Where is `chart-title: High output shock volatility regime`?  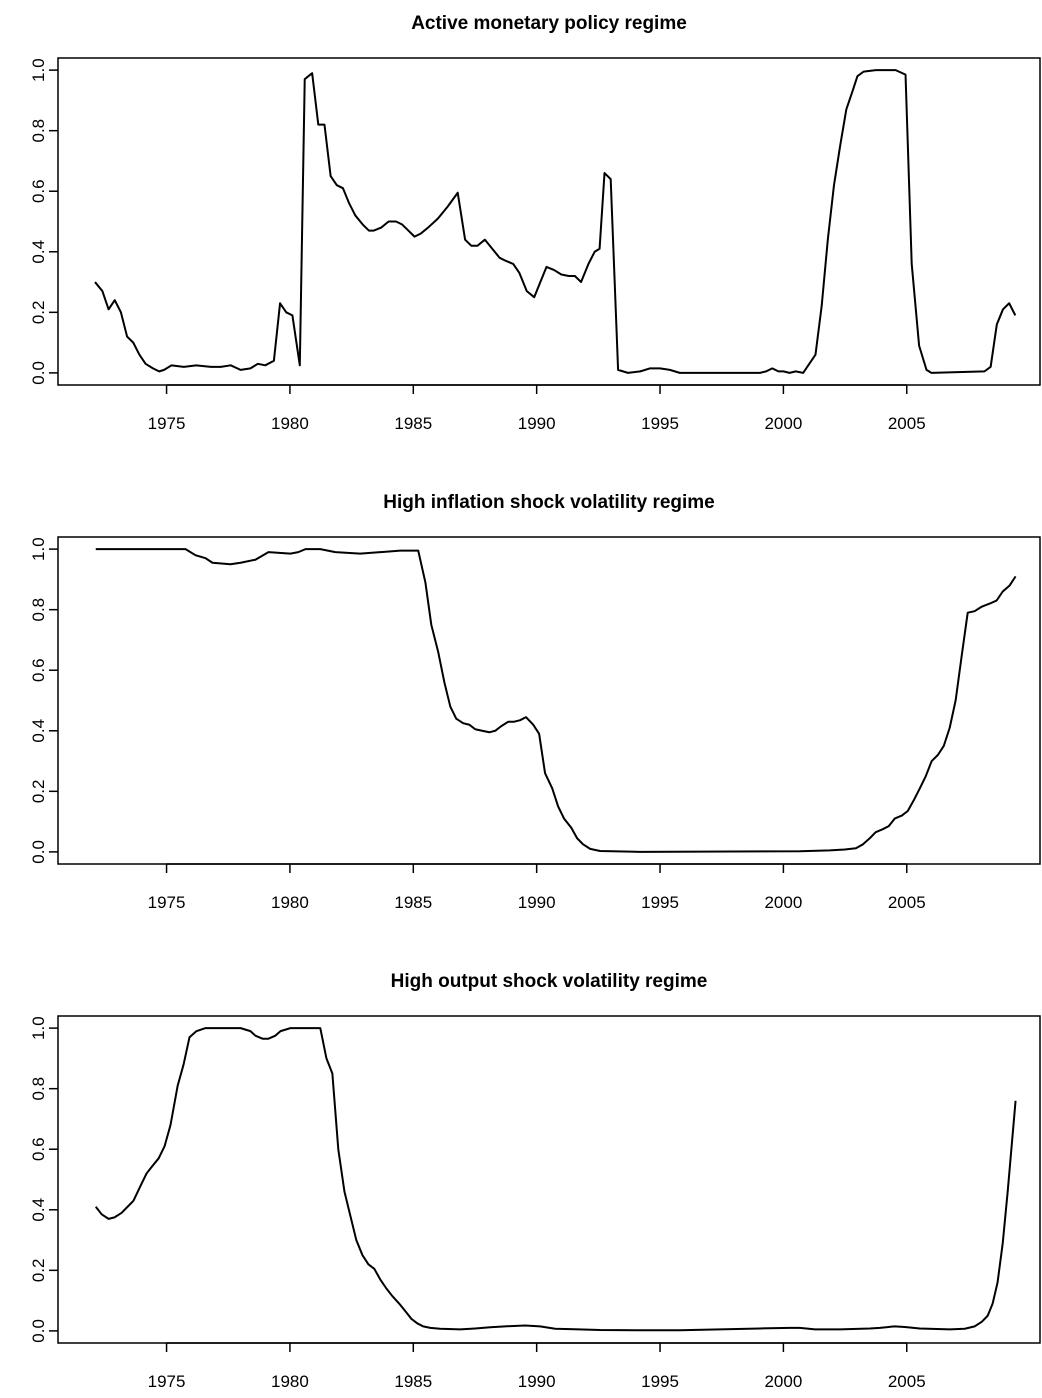 chart-title: High output shock volatility regime is located at coordinates (549, 981).